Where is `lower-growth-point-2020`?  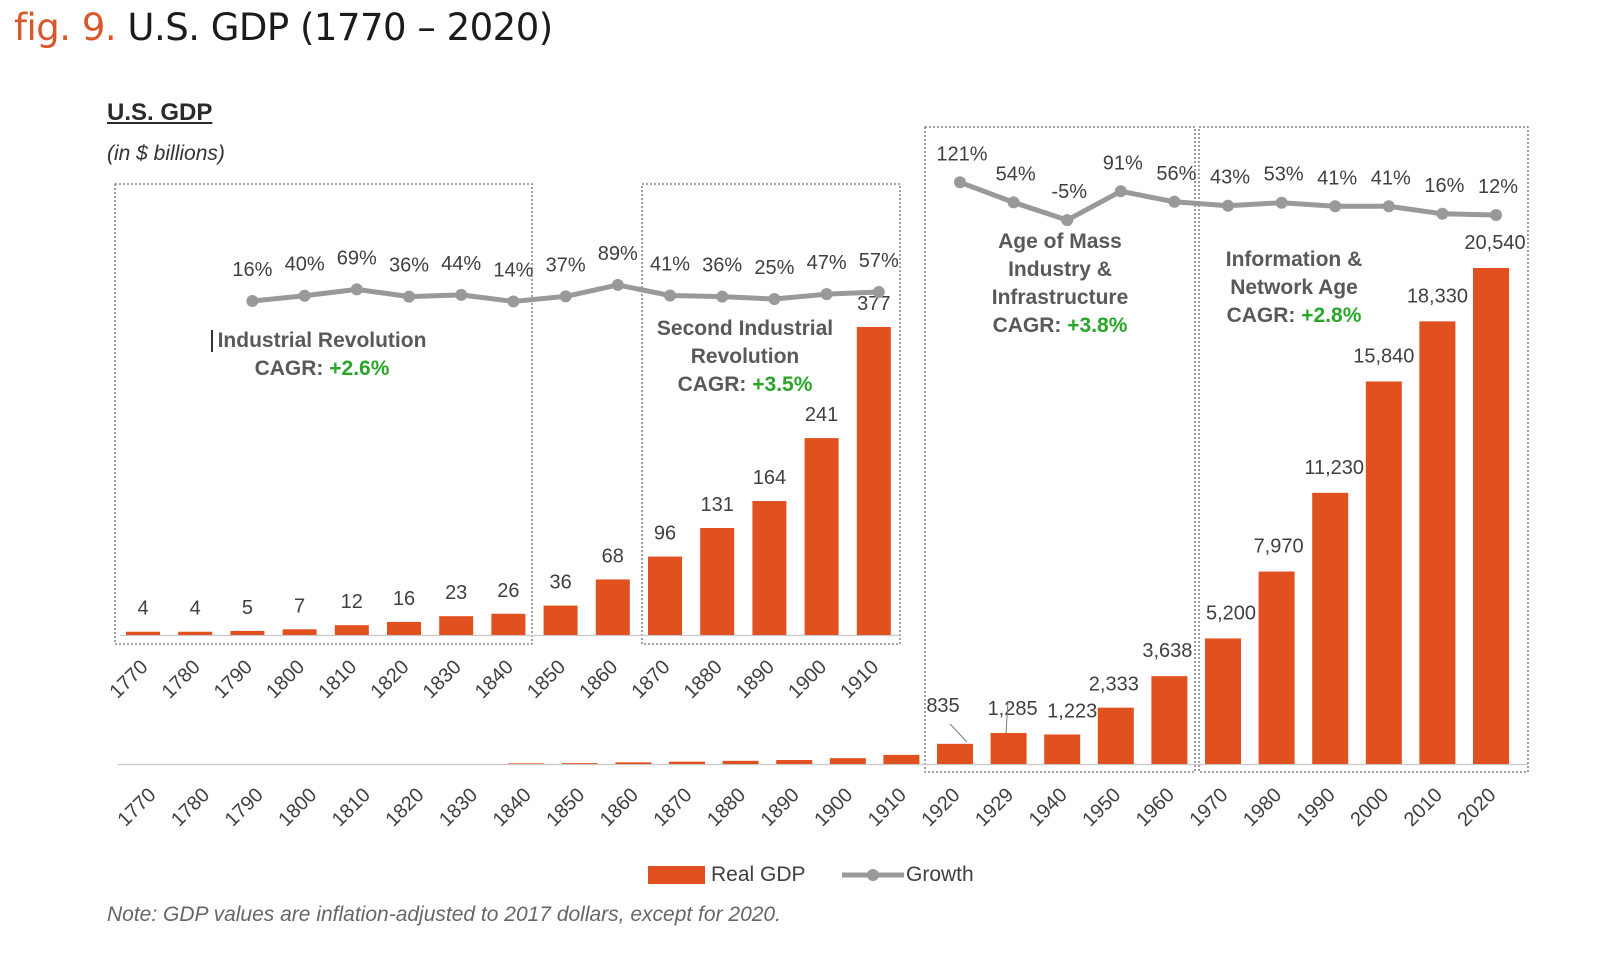
lower-growth-point-2020 is located at coordinates (1496, 215).